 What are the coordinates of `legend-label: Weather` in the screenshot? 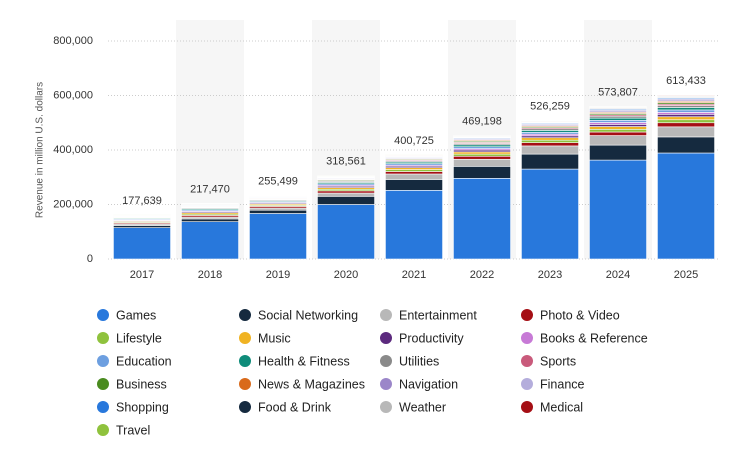 It's located at (422, 407).